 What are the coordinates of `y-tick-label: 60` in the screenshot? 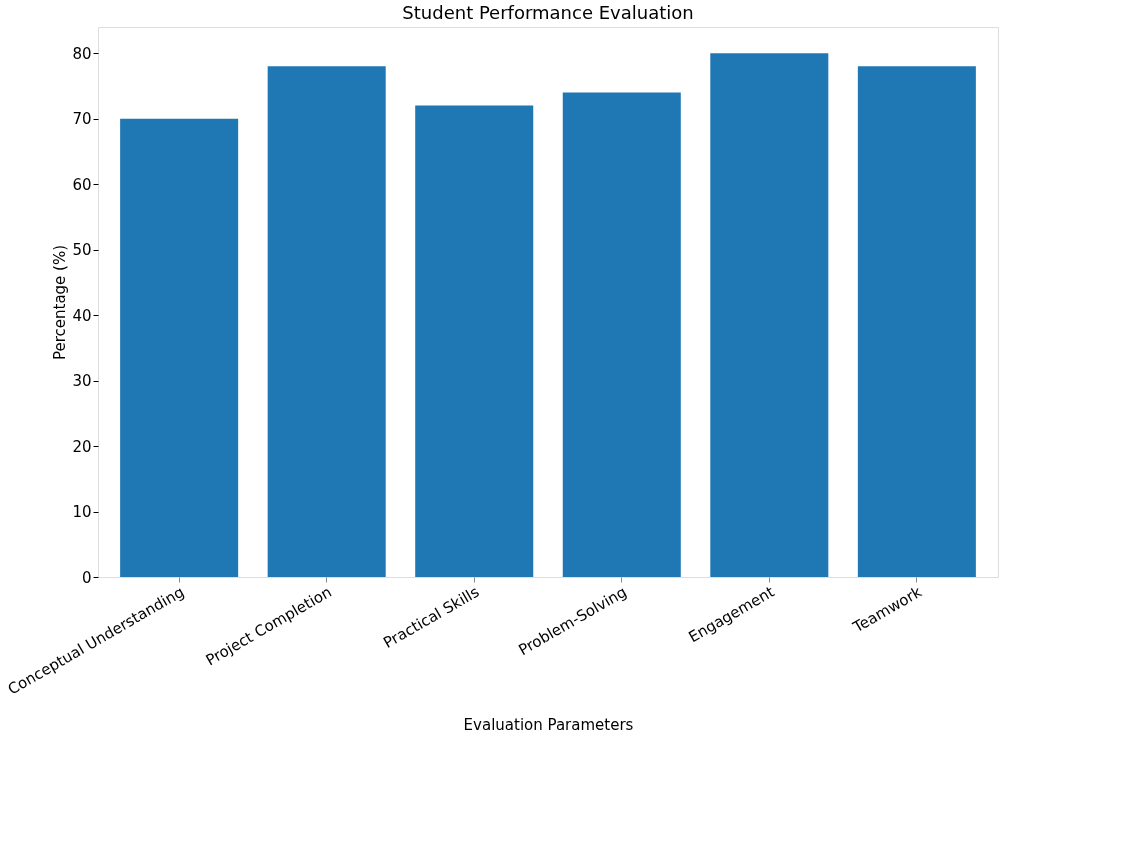 It's located at (82, 184).